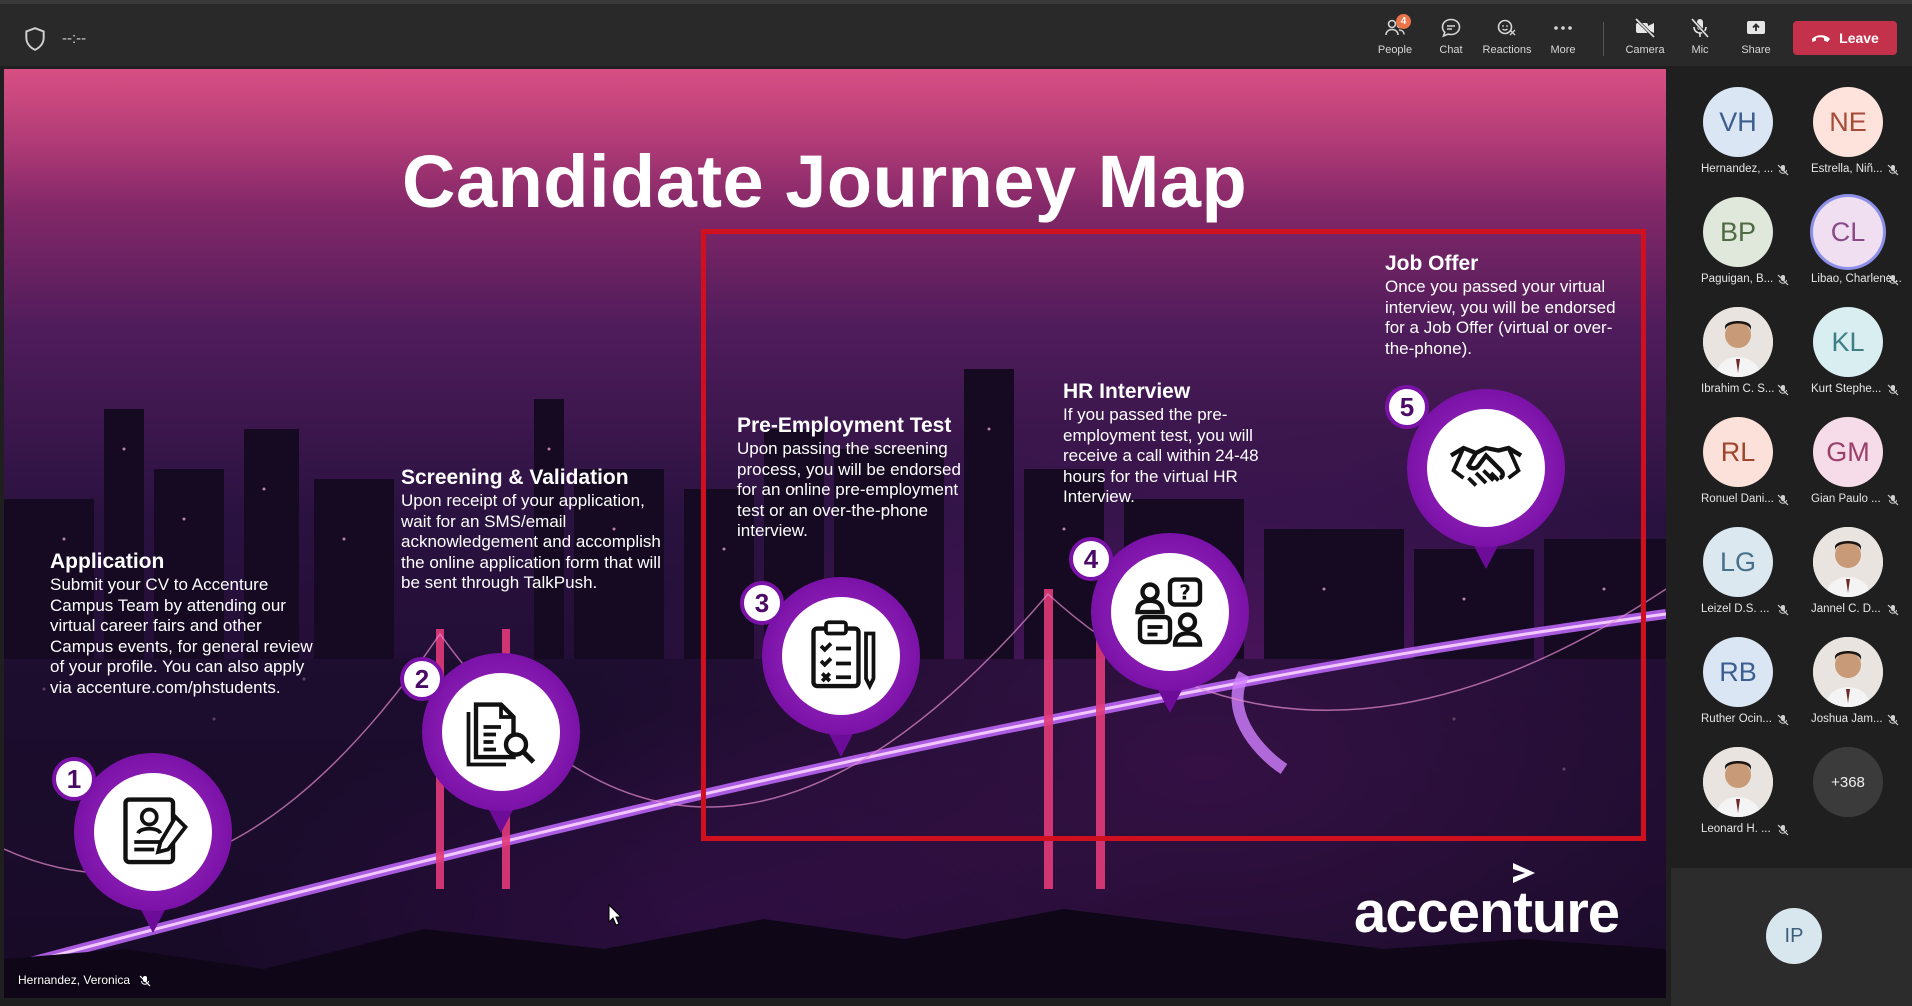  I want to click on step-1-pin, so click(153, 848).